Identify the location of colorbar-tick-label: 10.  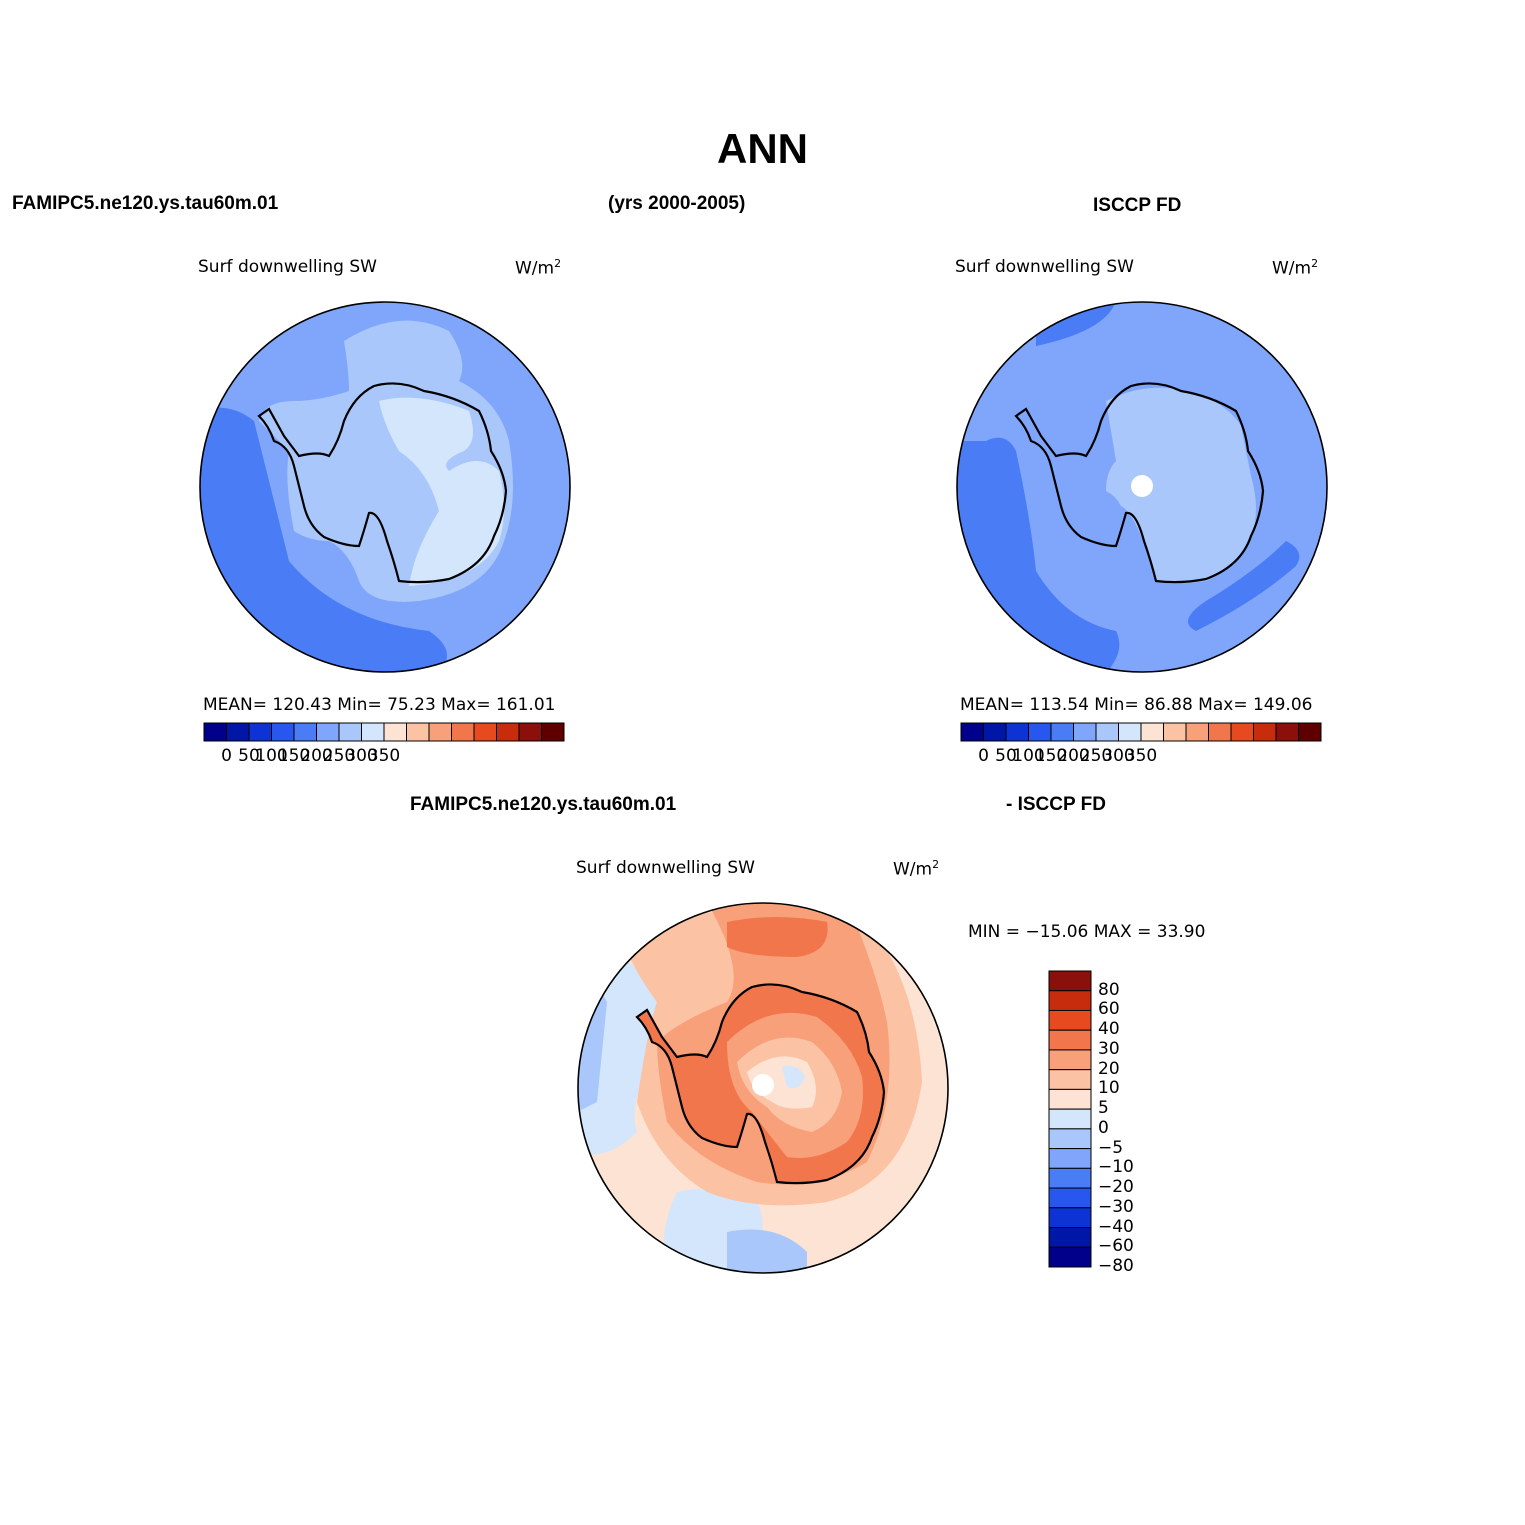
(1109, 1088).